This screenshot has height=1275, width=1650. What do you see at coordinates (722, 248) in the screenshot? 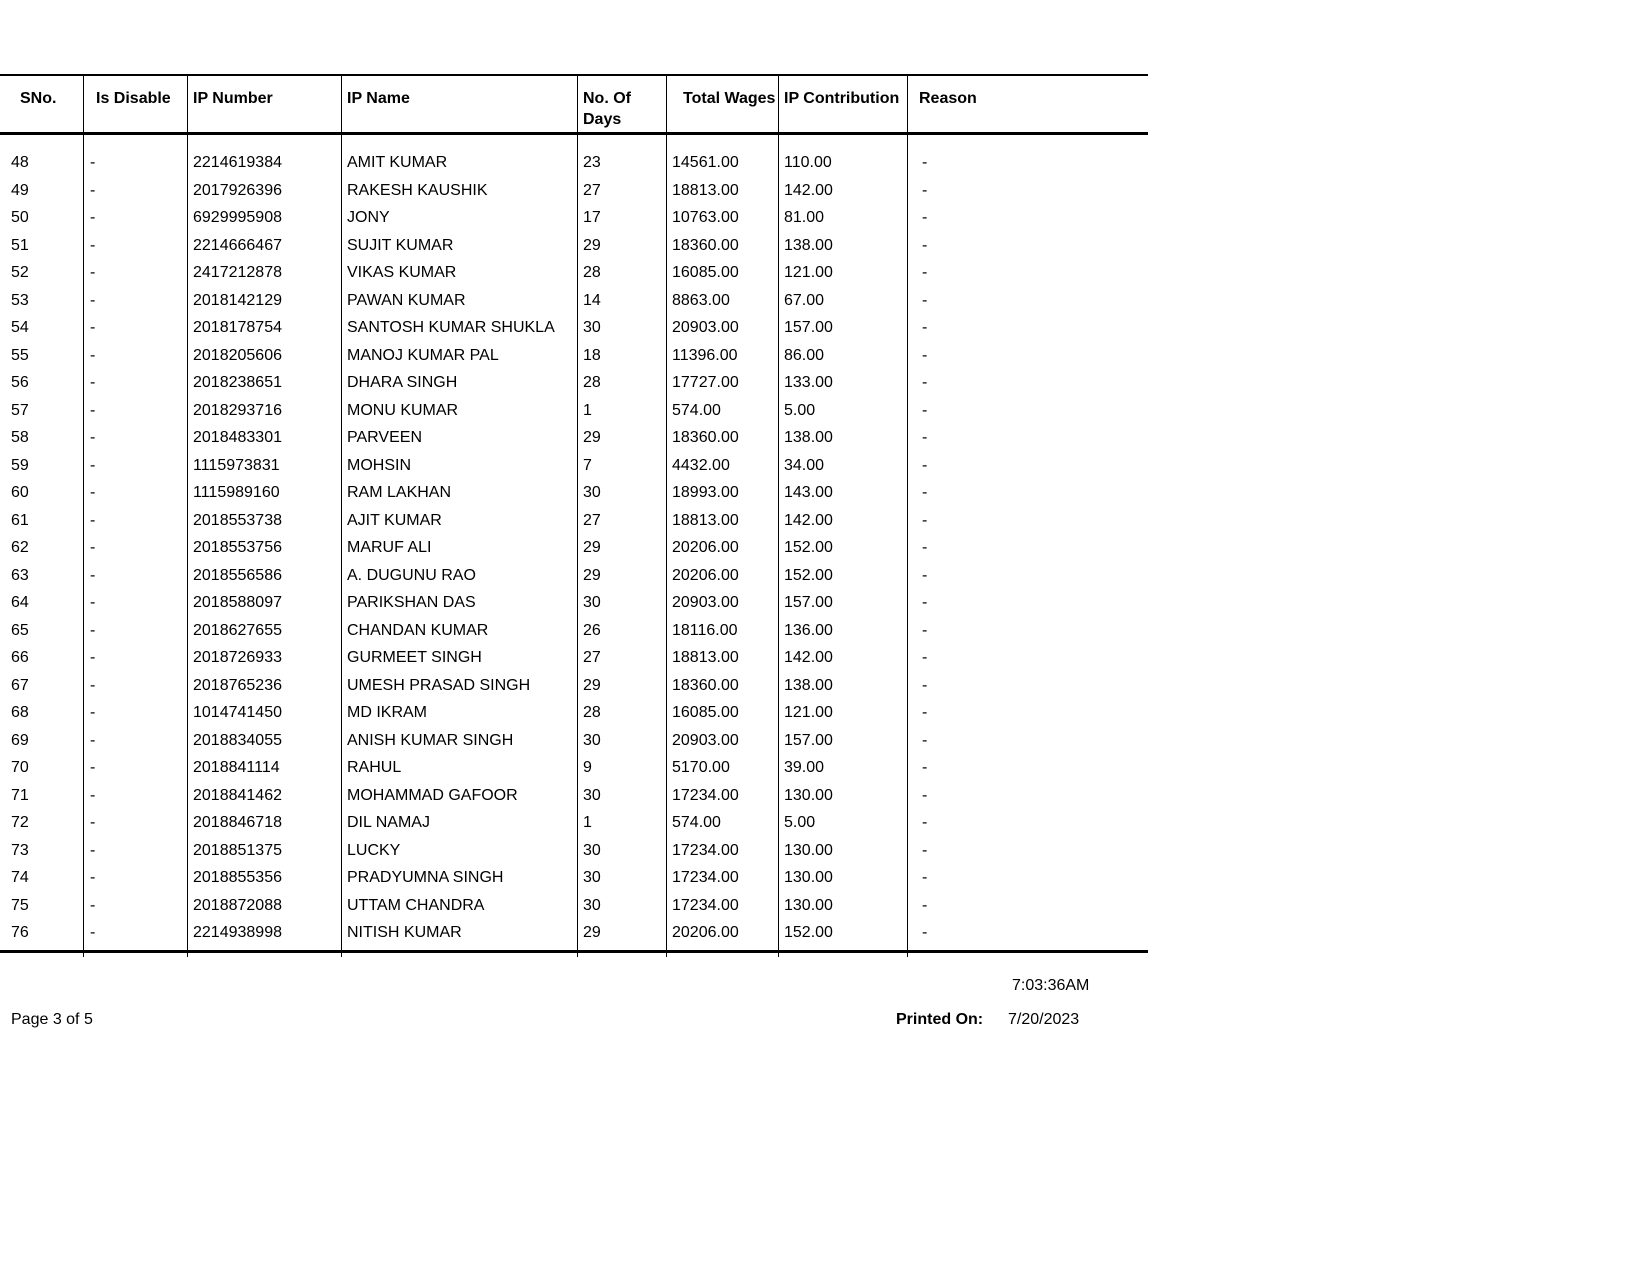
I see `cell-total-wages: 18360.00` at bounding box center [722, 248].